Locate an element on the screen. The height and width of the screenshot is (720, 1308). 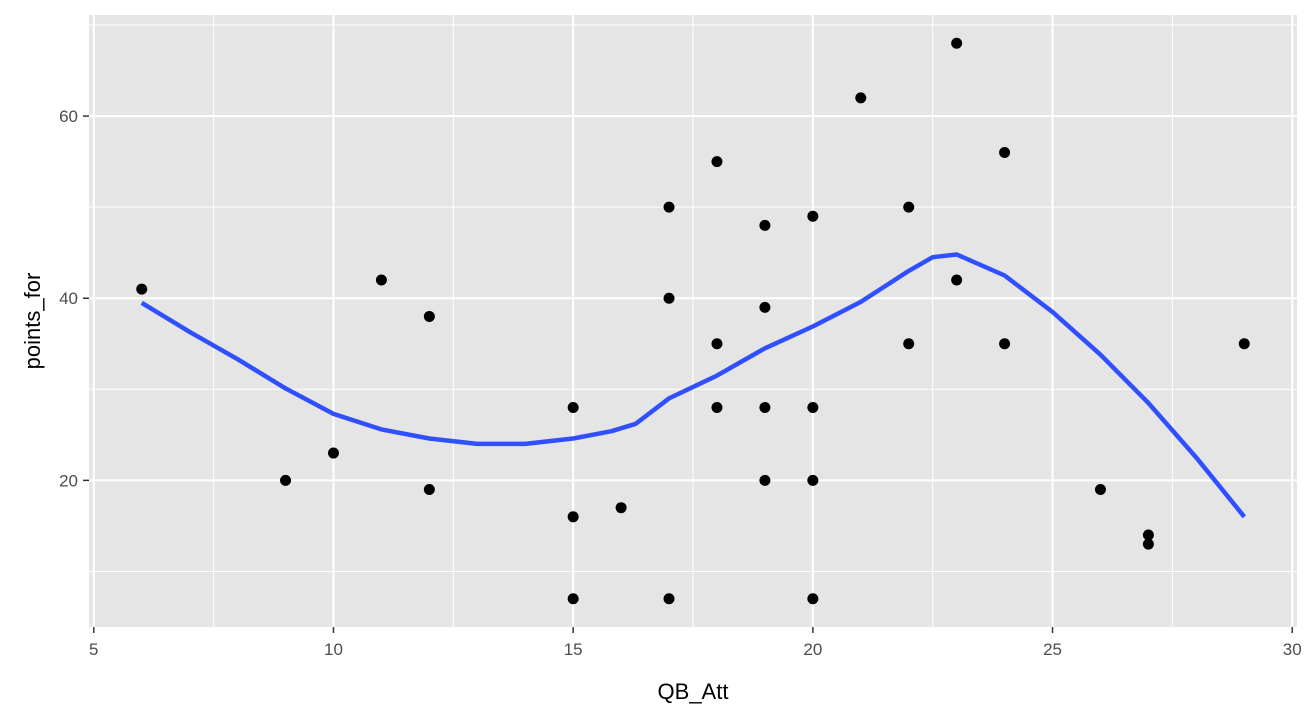
x-tick-label: 15 is located at coordinates (573, 649).